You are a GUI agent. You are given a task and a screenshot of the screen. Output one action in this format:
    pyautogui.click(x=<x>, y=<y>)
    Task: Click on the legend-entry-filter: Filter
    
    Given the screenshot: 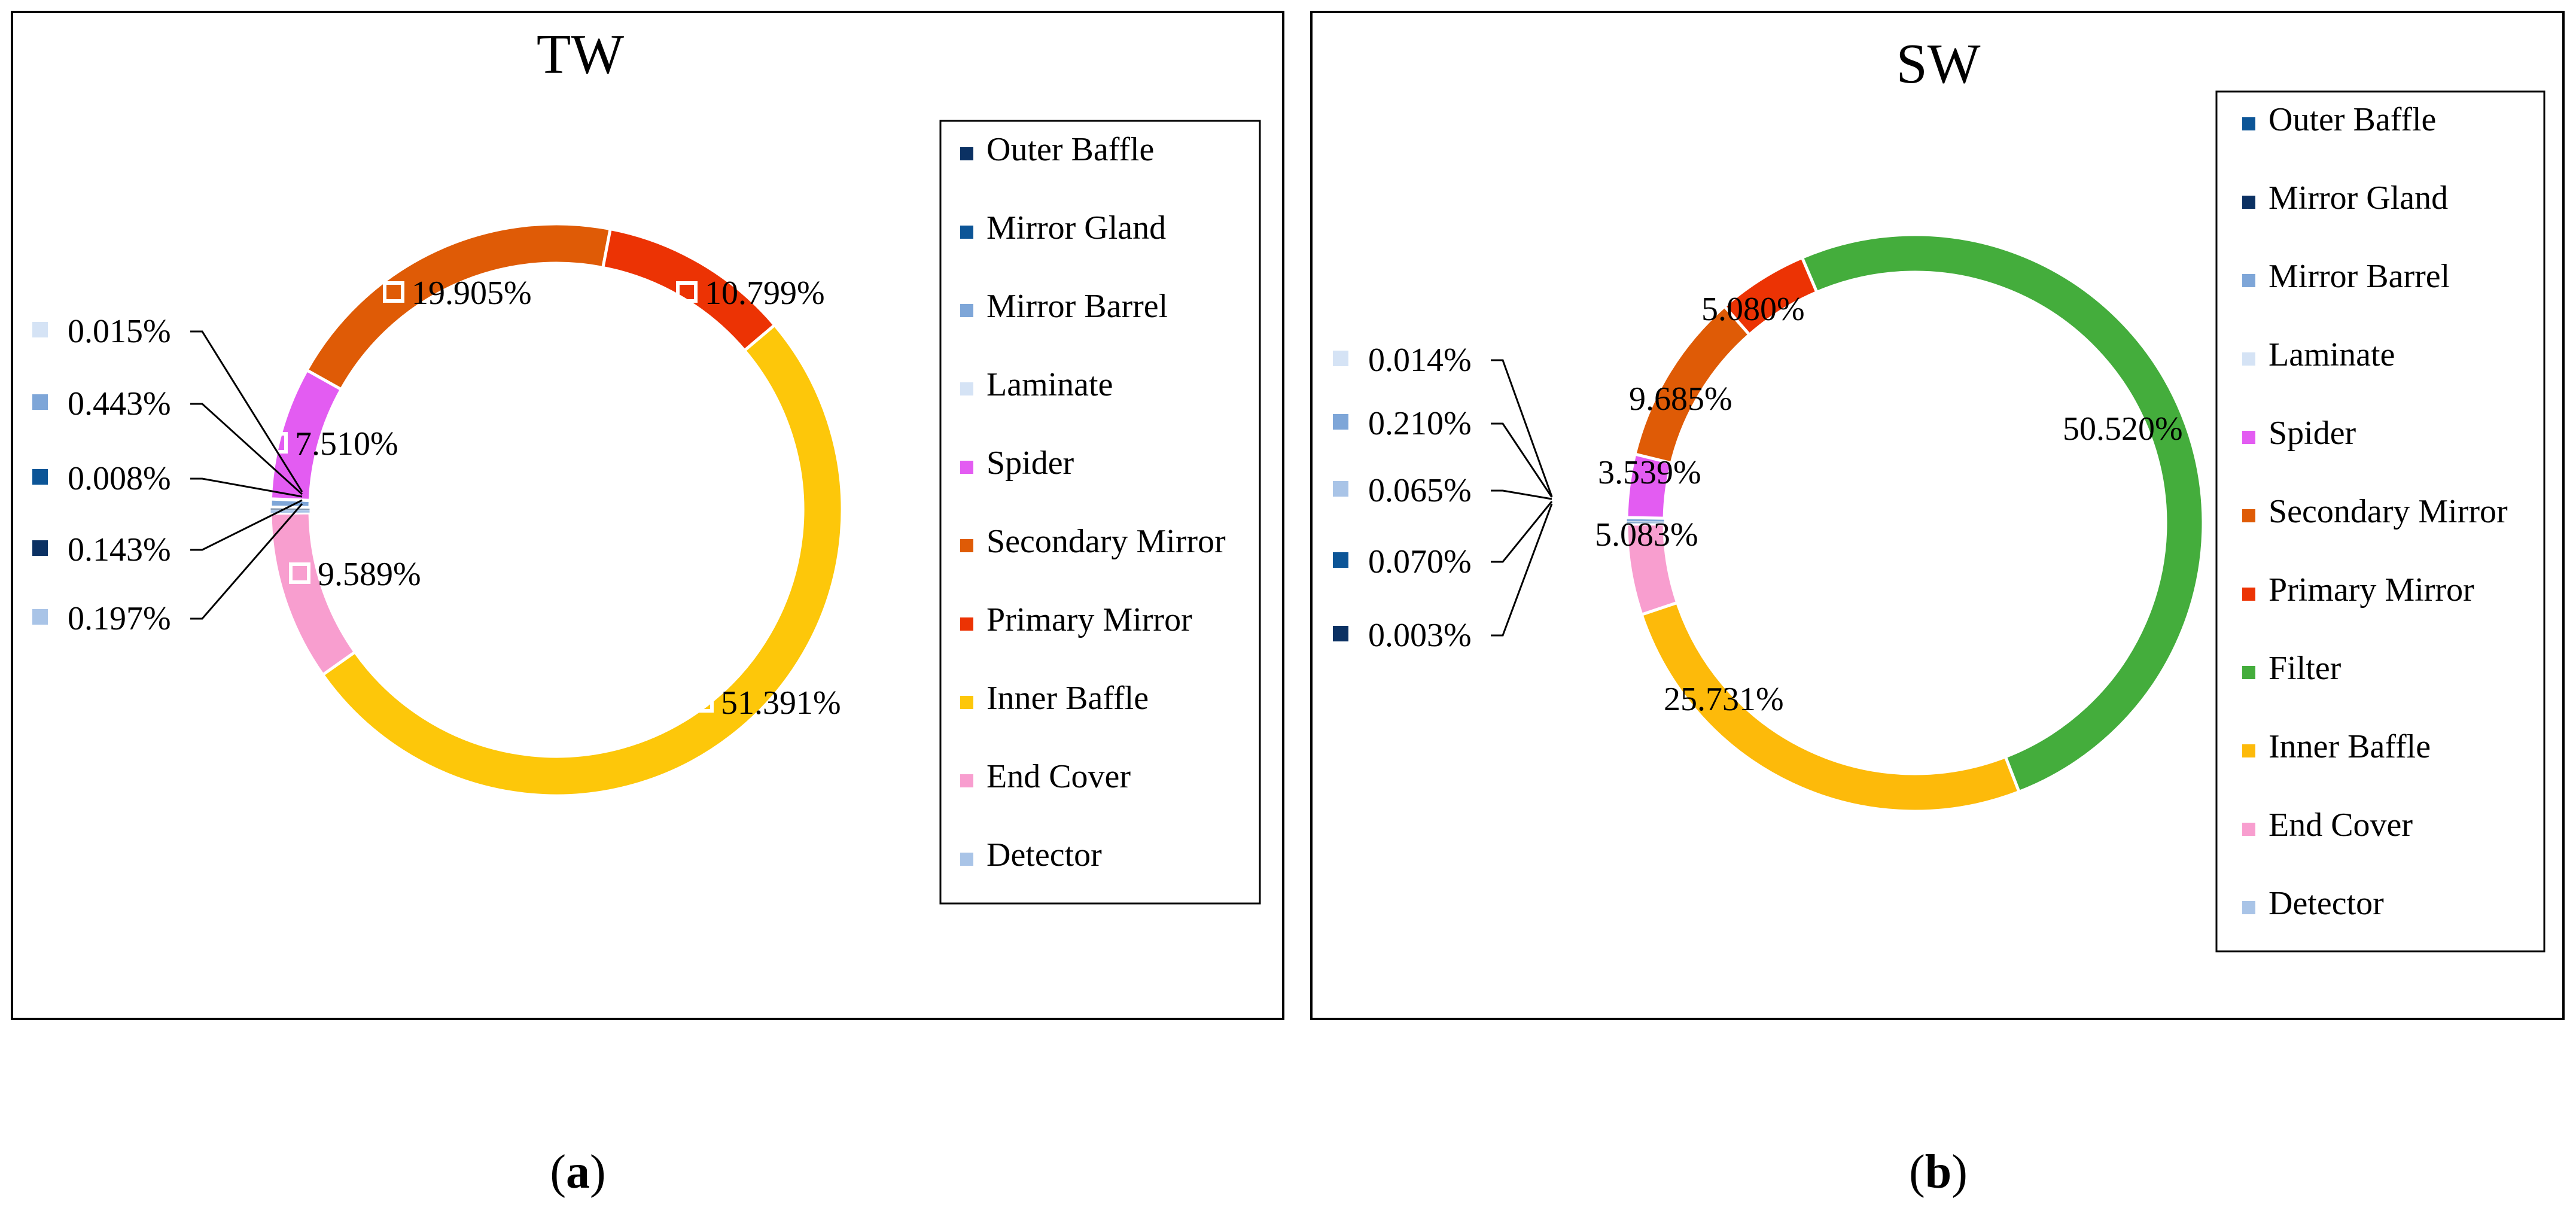 What is the action you would take?
    pyautogui.click(x=2305, y=668)
    